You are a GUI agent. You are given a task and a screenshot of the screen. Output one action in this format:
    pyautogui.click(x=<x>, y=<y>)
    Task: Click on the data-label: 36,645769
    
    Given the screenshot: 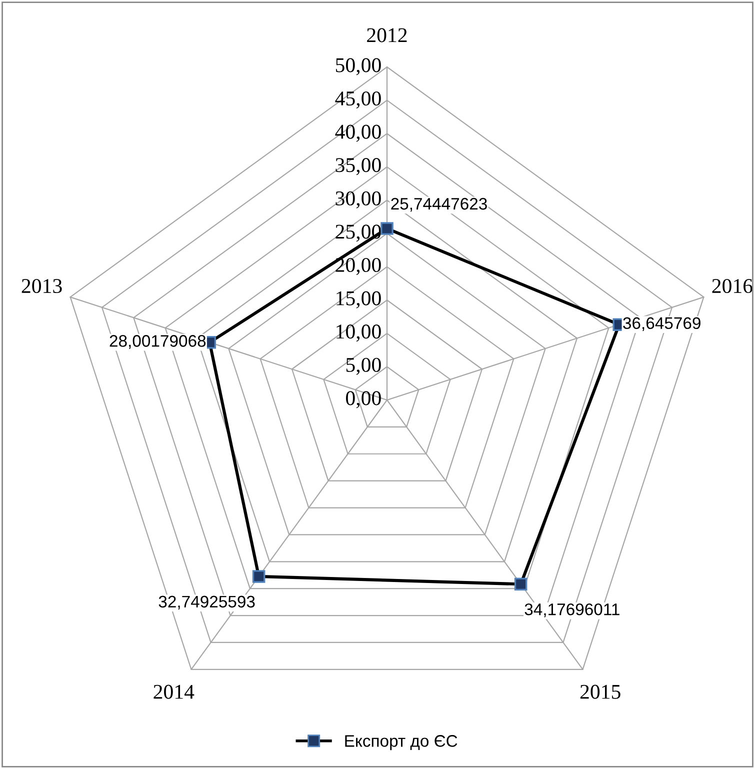 What is the action you would take?
    pyautogui.click(x=661, y=324)
    